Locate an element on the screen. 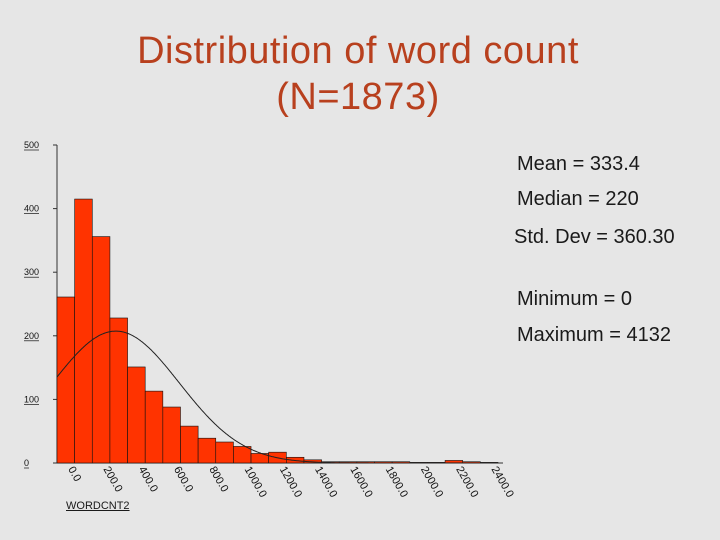 This screenshot has width=720, height=540. x-tick-label: 1200.0 is located at coordinates (290, 482).